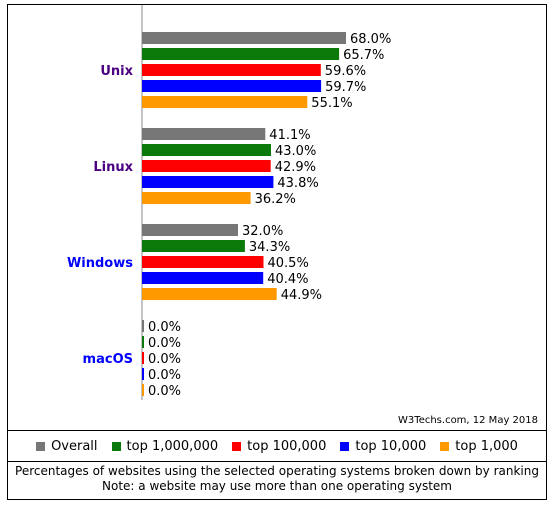 This screenshot has width=560, height=507. Describe the element at coordinates (164, 375) in the screenshot. I see `value-label-macos-3: 0.0%` at that location.